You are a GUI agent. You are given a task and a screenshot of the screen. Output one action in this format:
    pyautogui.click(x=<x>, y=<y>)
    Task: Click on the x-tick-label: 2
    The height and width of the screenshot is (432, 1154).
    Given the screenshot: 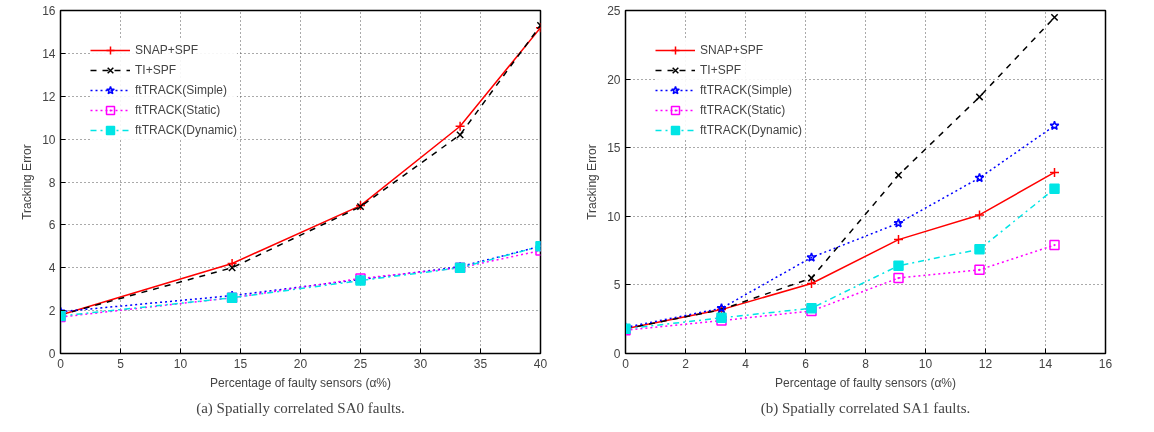 What is the action you would take?
    pyautogui.click(x=686, y=363)
    